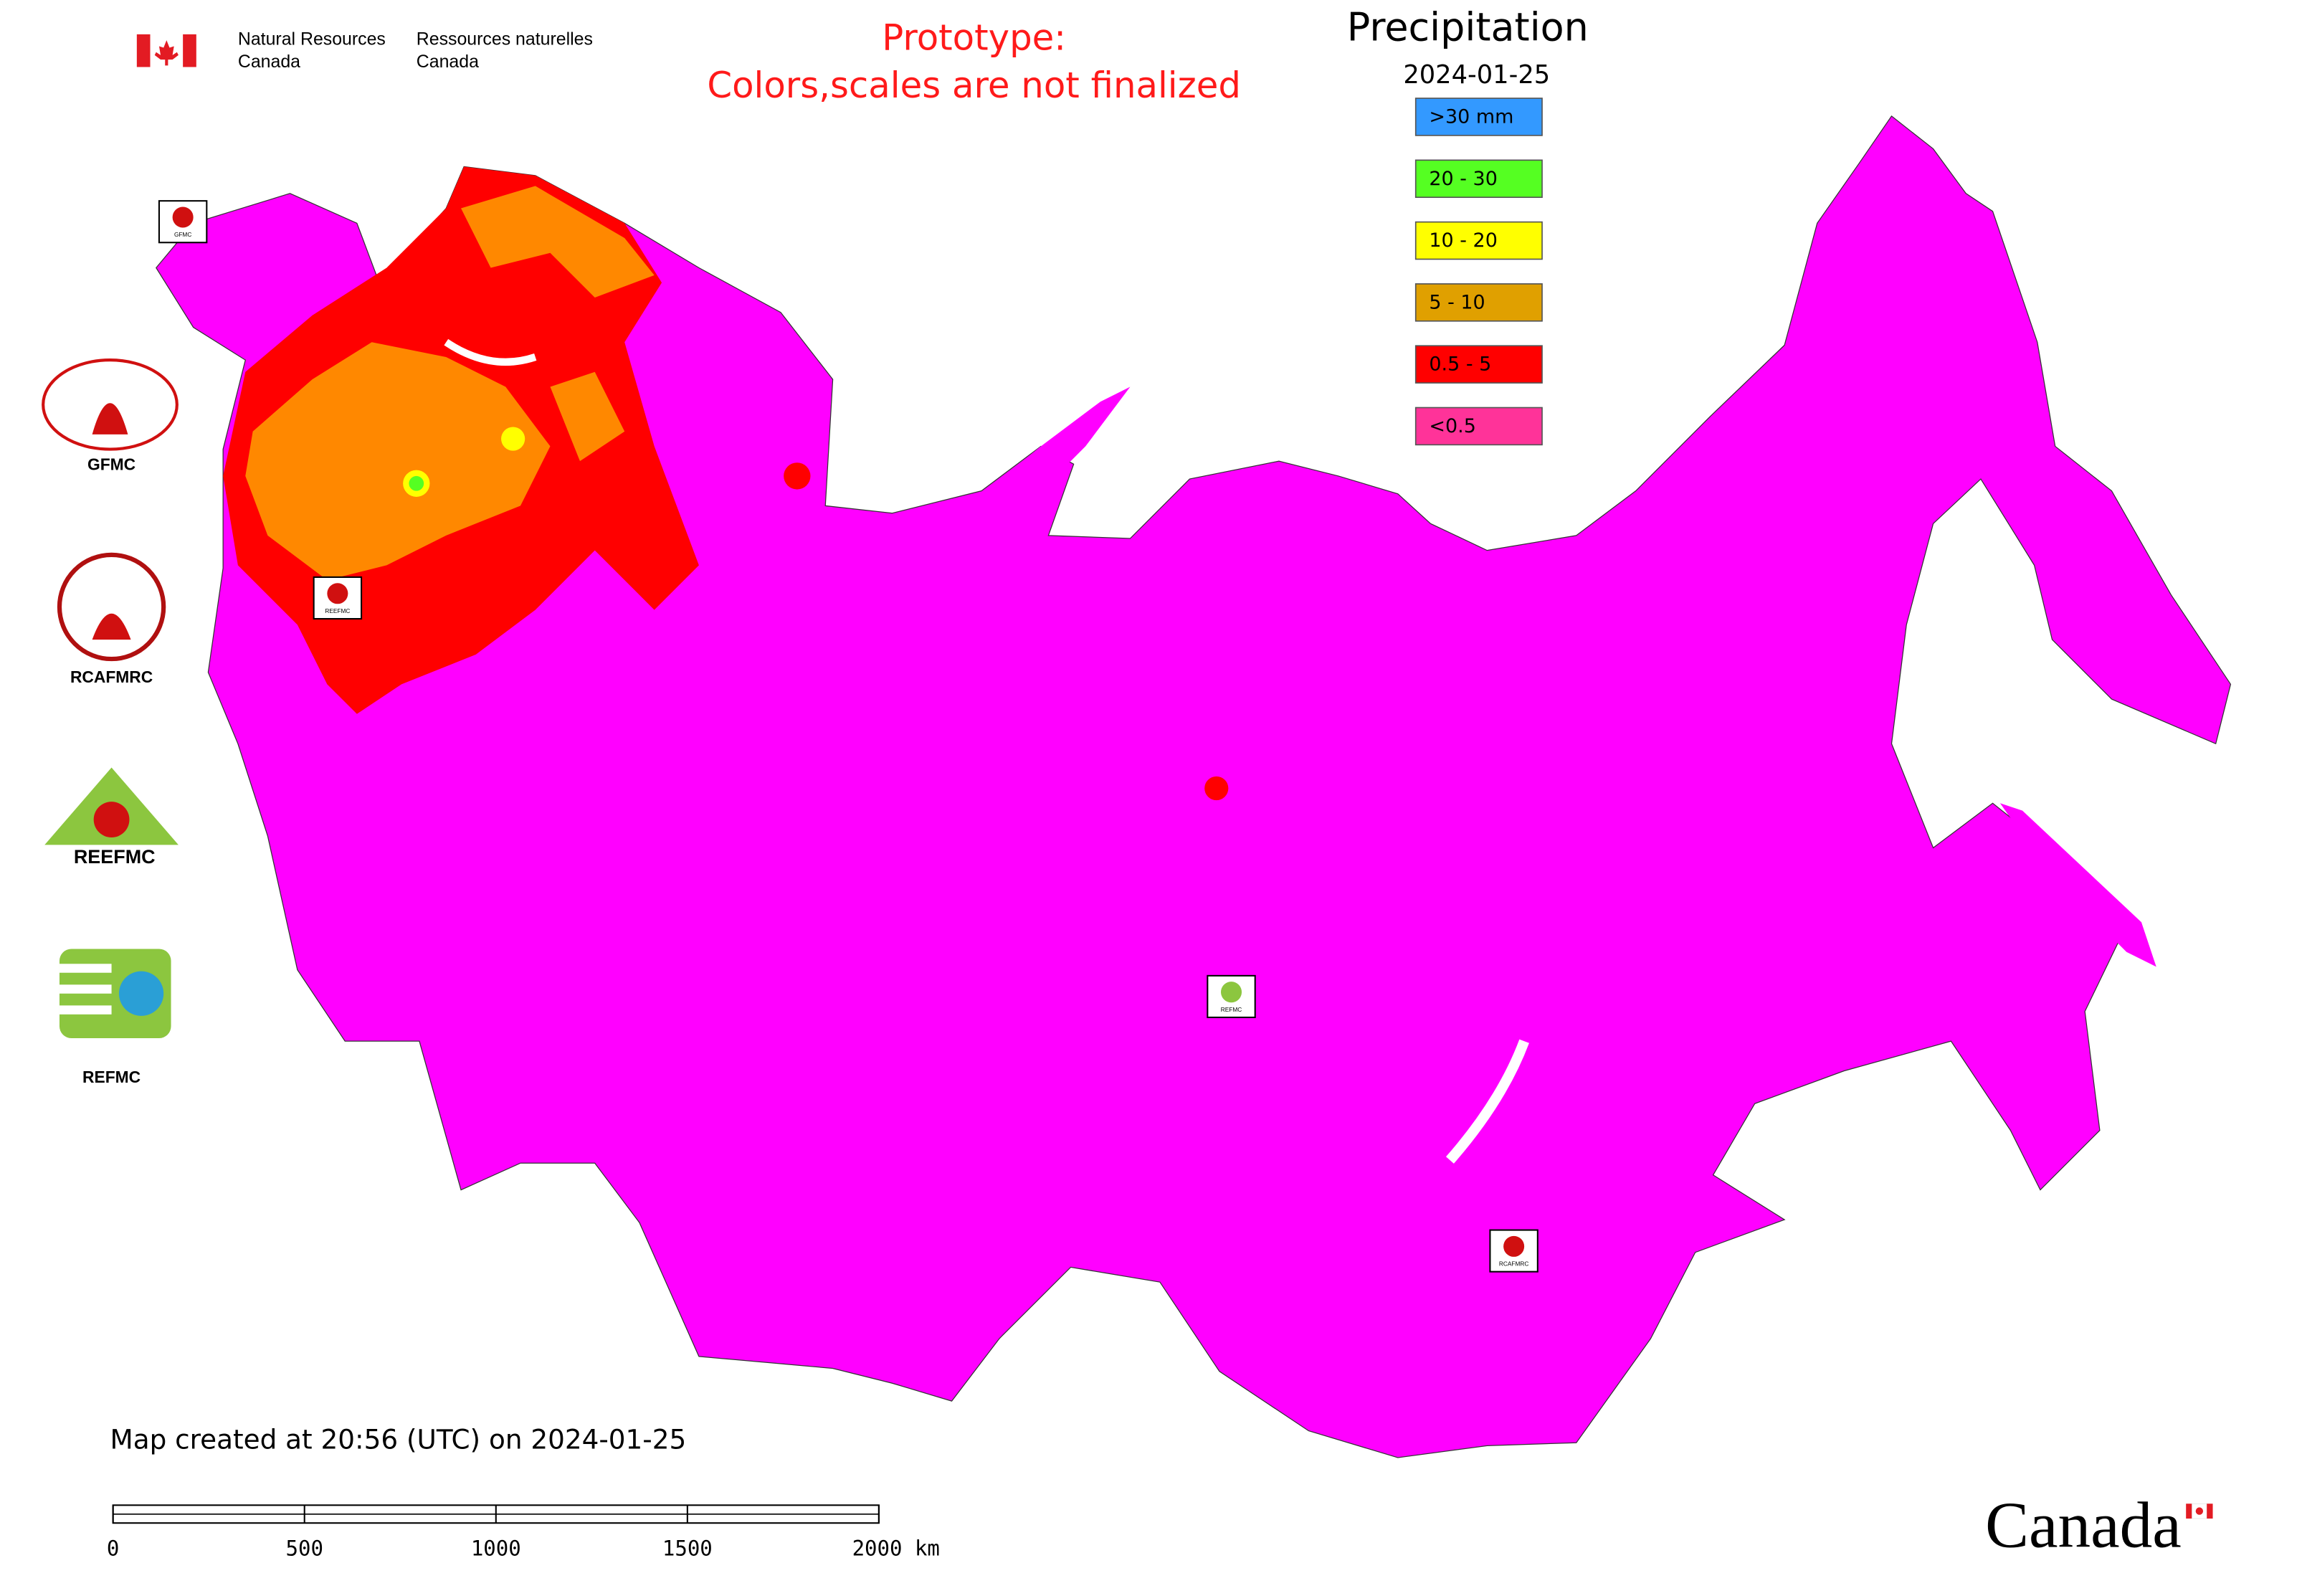 The width and height of the screenshot is (2302, 1596). Describe the element at coordinates (112, 1077) in the screenshot. I see `logo-label: REFMC` at that location.